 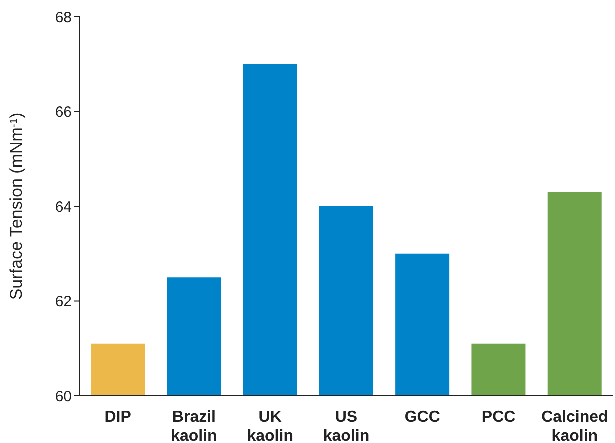 I want to click on x-tick-label: US kaolin, so click(x=346, y=426).